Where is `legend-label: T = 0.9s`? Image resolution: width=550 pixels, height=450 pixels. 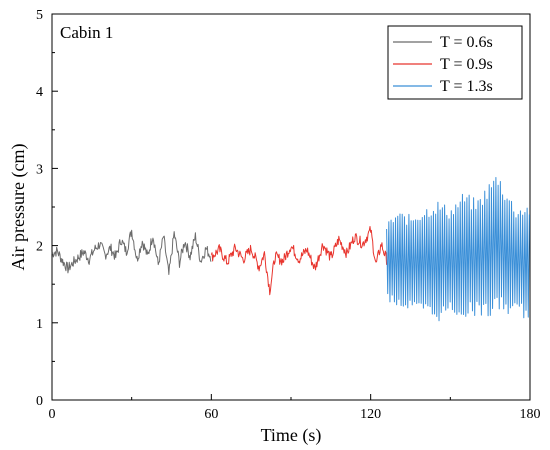 legend-label: T = 0.9s is located at coordinates (466, 64).